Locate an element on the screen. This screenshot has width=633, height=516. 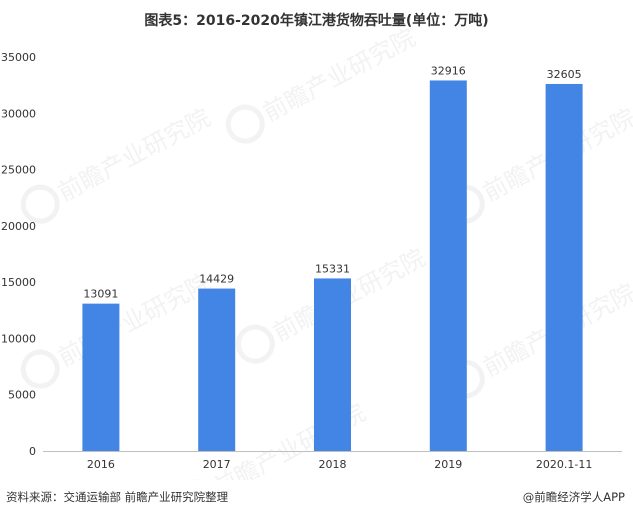
x-axis: 2016 2017 2018 2019 2020.1-11 is located at coordinates (332, 461).